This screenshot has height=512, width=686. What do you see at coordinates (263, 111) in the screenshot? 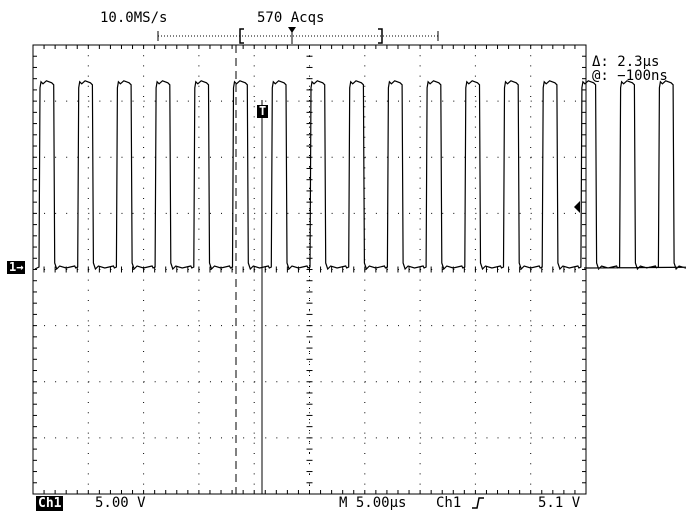
I see `trigger-position-marker: T` at bounding box center [263, 111].